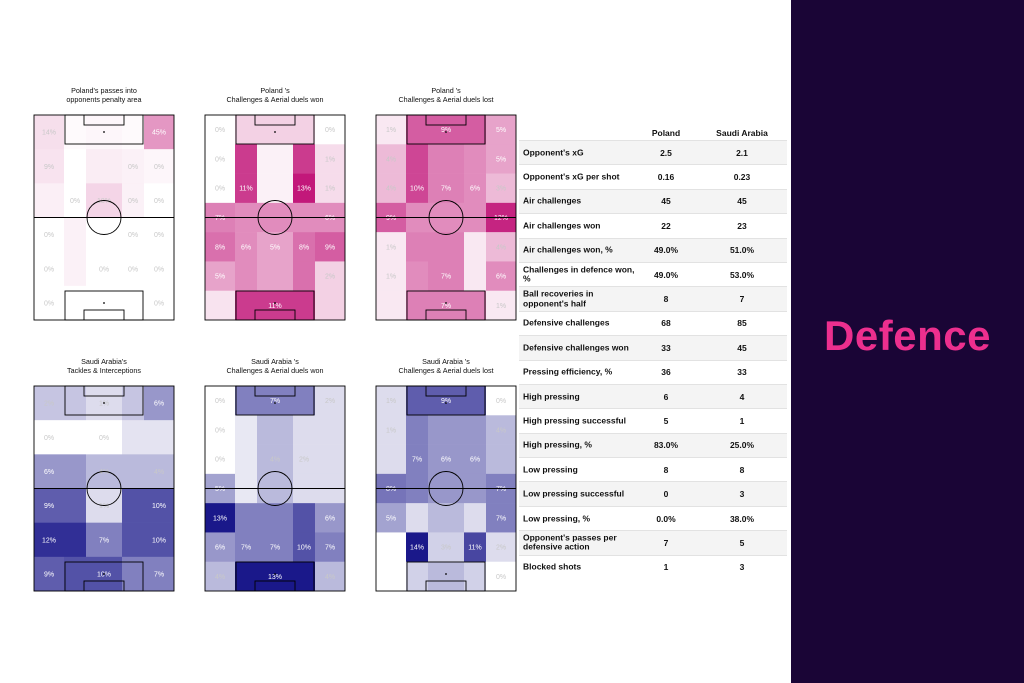 This screenshot has height=683, width=1024. Describe the element at coordinates (274, 95) in the screenshot. I see `heatmap-title: Poland 's Challenges & Aerial duels won` at that location.